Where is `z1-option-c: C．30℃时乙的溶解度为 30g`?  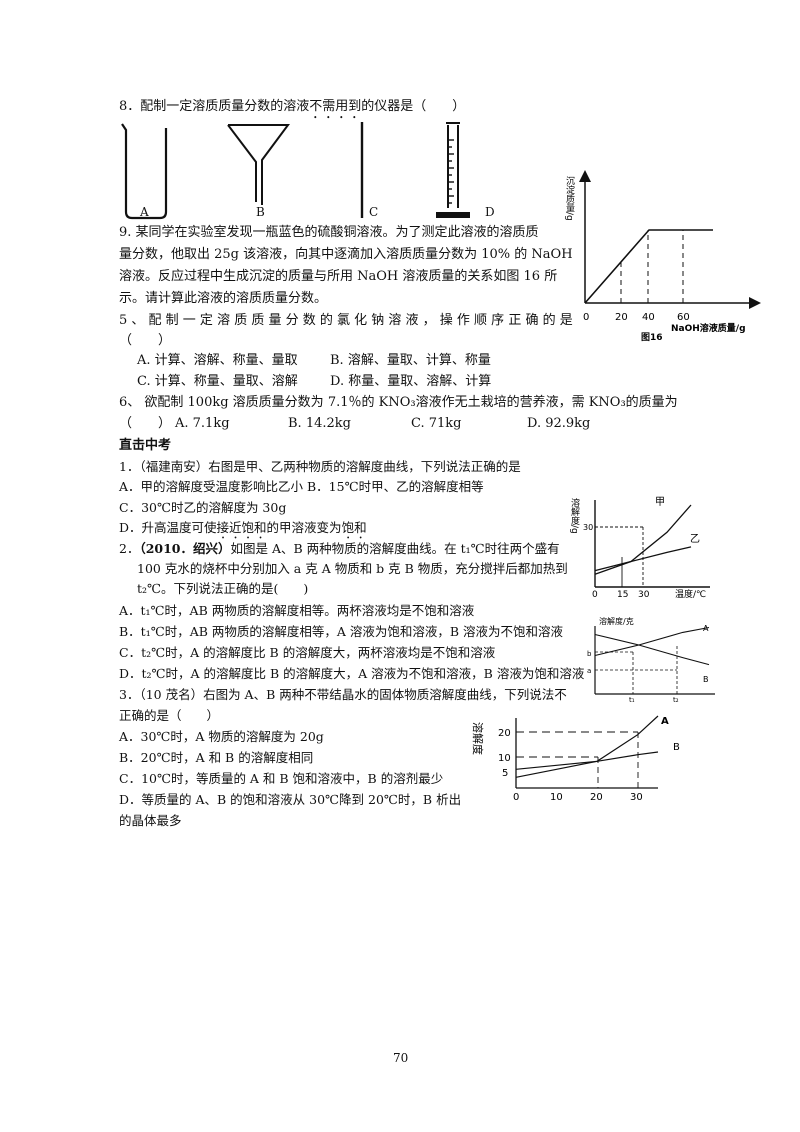
z1-option-c: C．30℃时乙的溶解度为 30g is located at coordinates (203, 507).